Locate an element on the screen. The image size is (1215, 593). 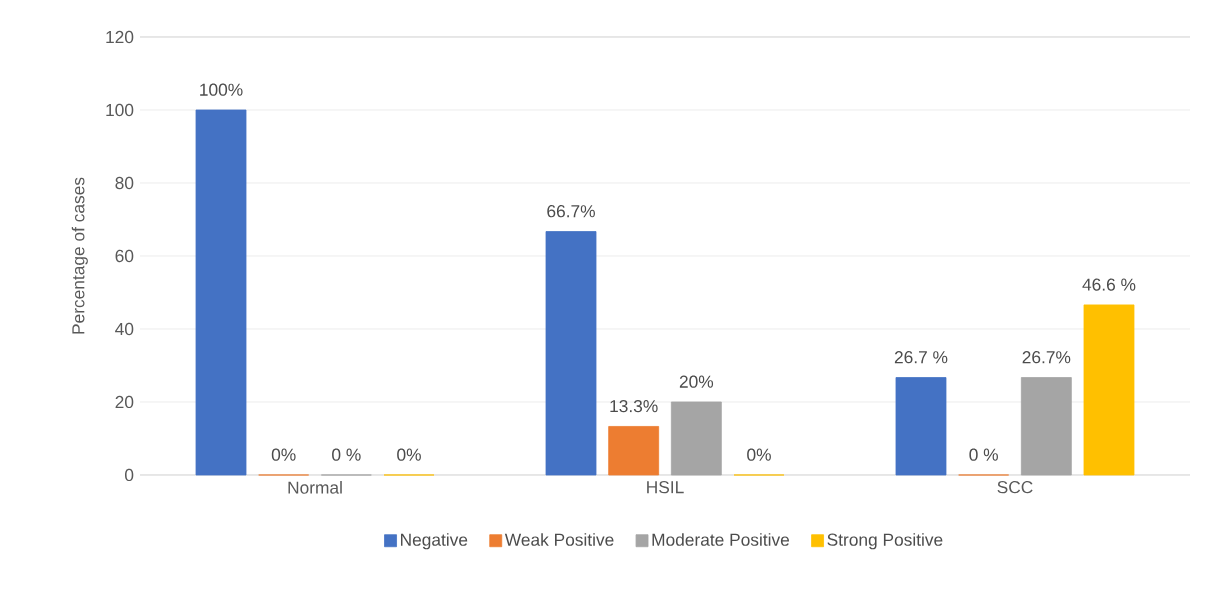
data-label: 26.7% is located at coordinates (1046, 357).